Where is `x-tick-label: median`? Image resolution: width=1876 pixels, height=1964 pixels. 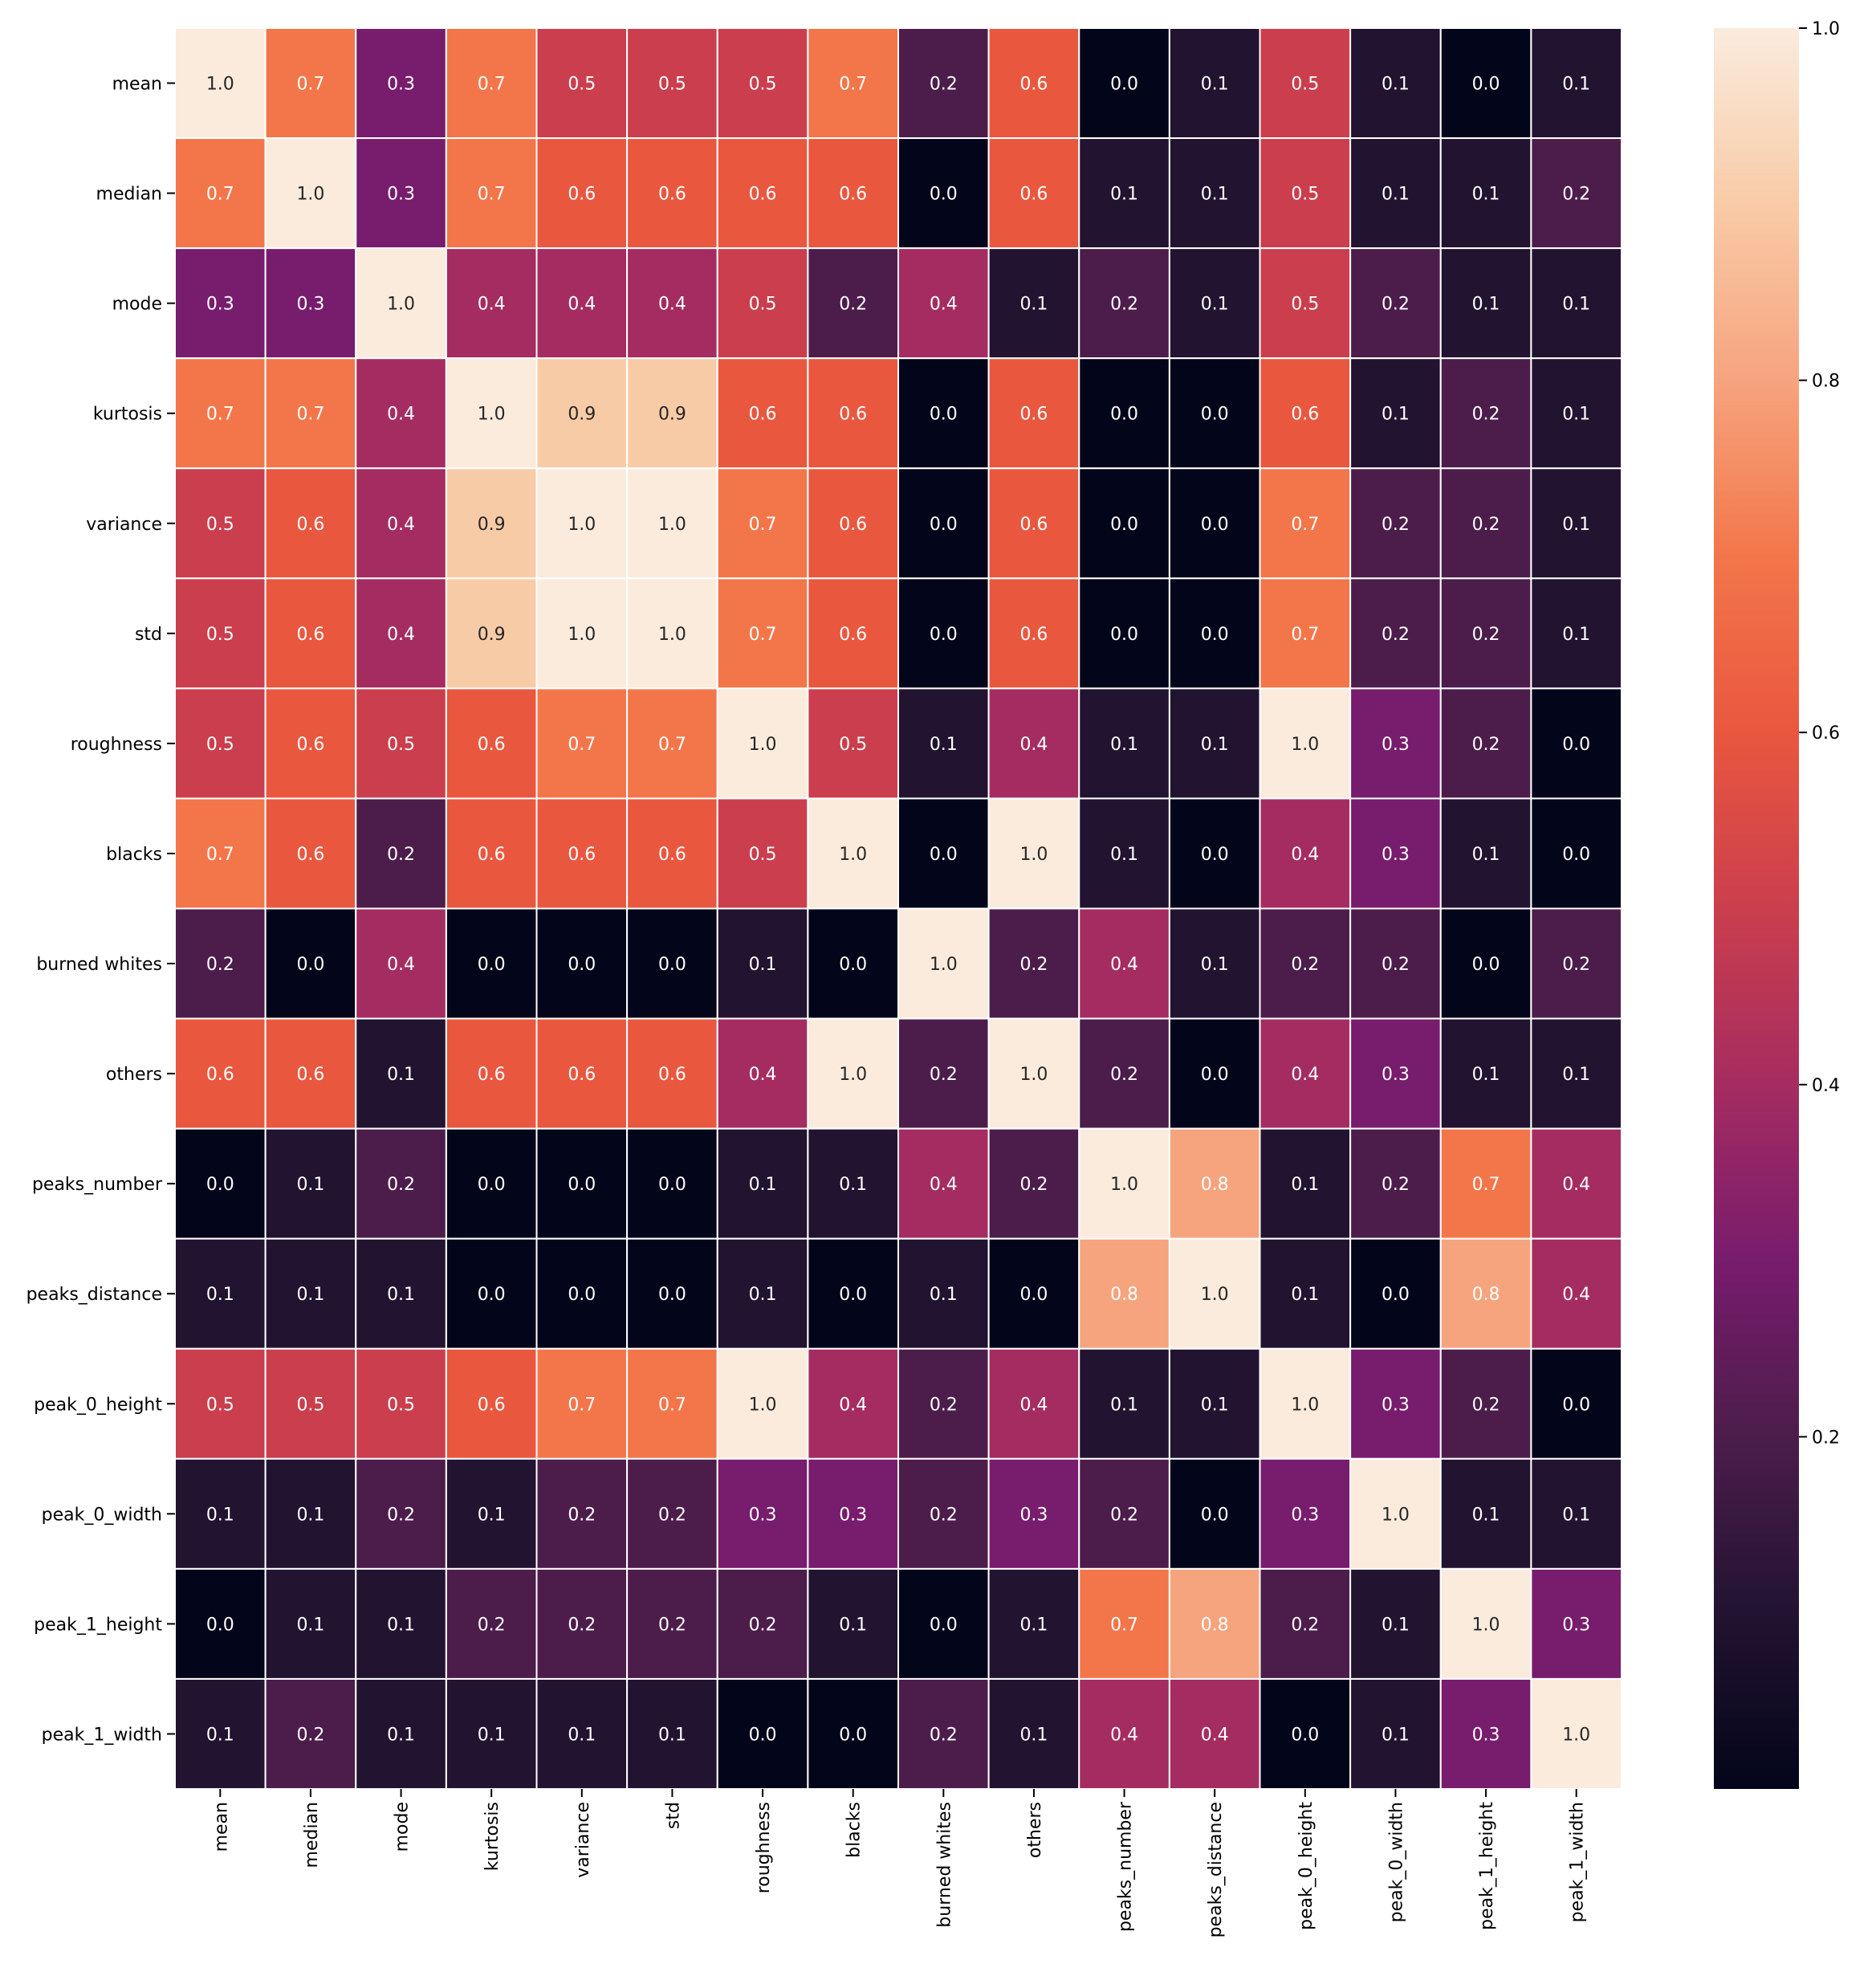
x-tick-label: median is located at coordinates (312, 1835).